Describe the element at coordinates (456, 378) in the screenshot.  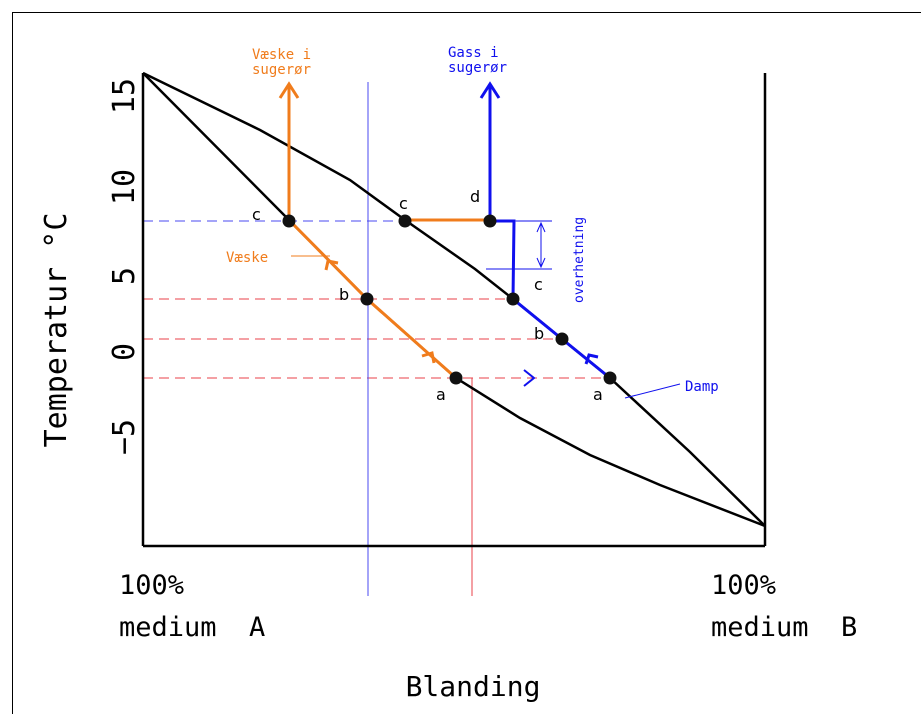
I see `point-liquid-a` at that location.